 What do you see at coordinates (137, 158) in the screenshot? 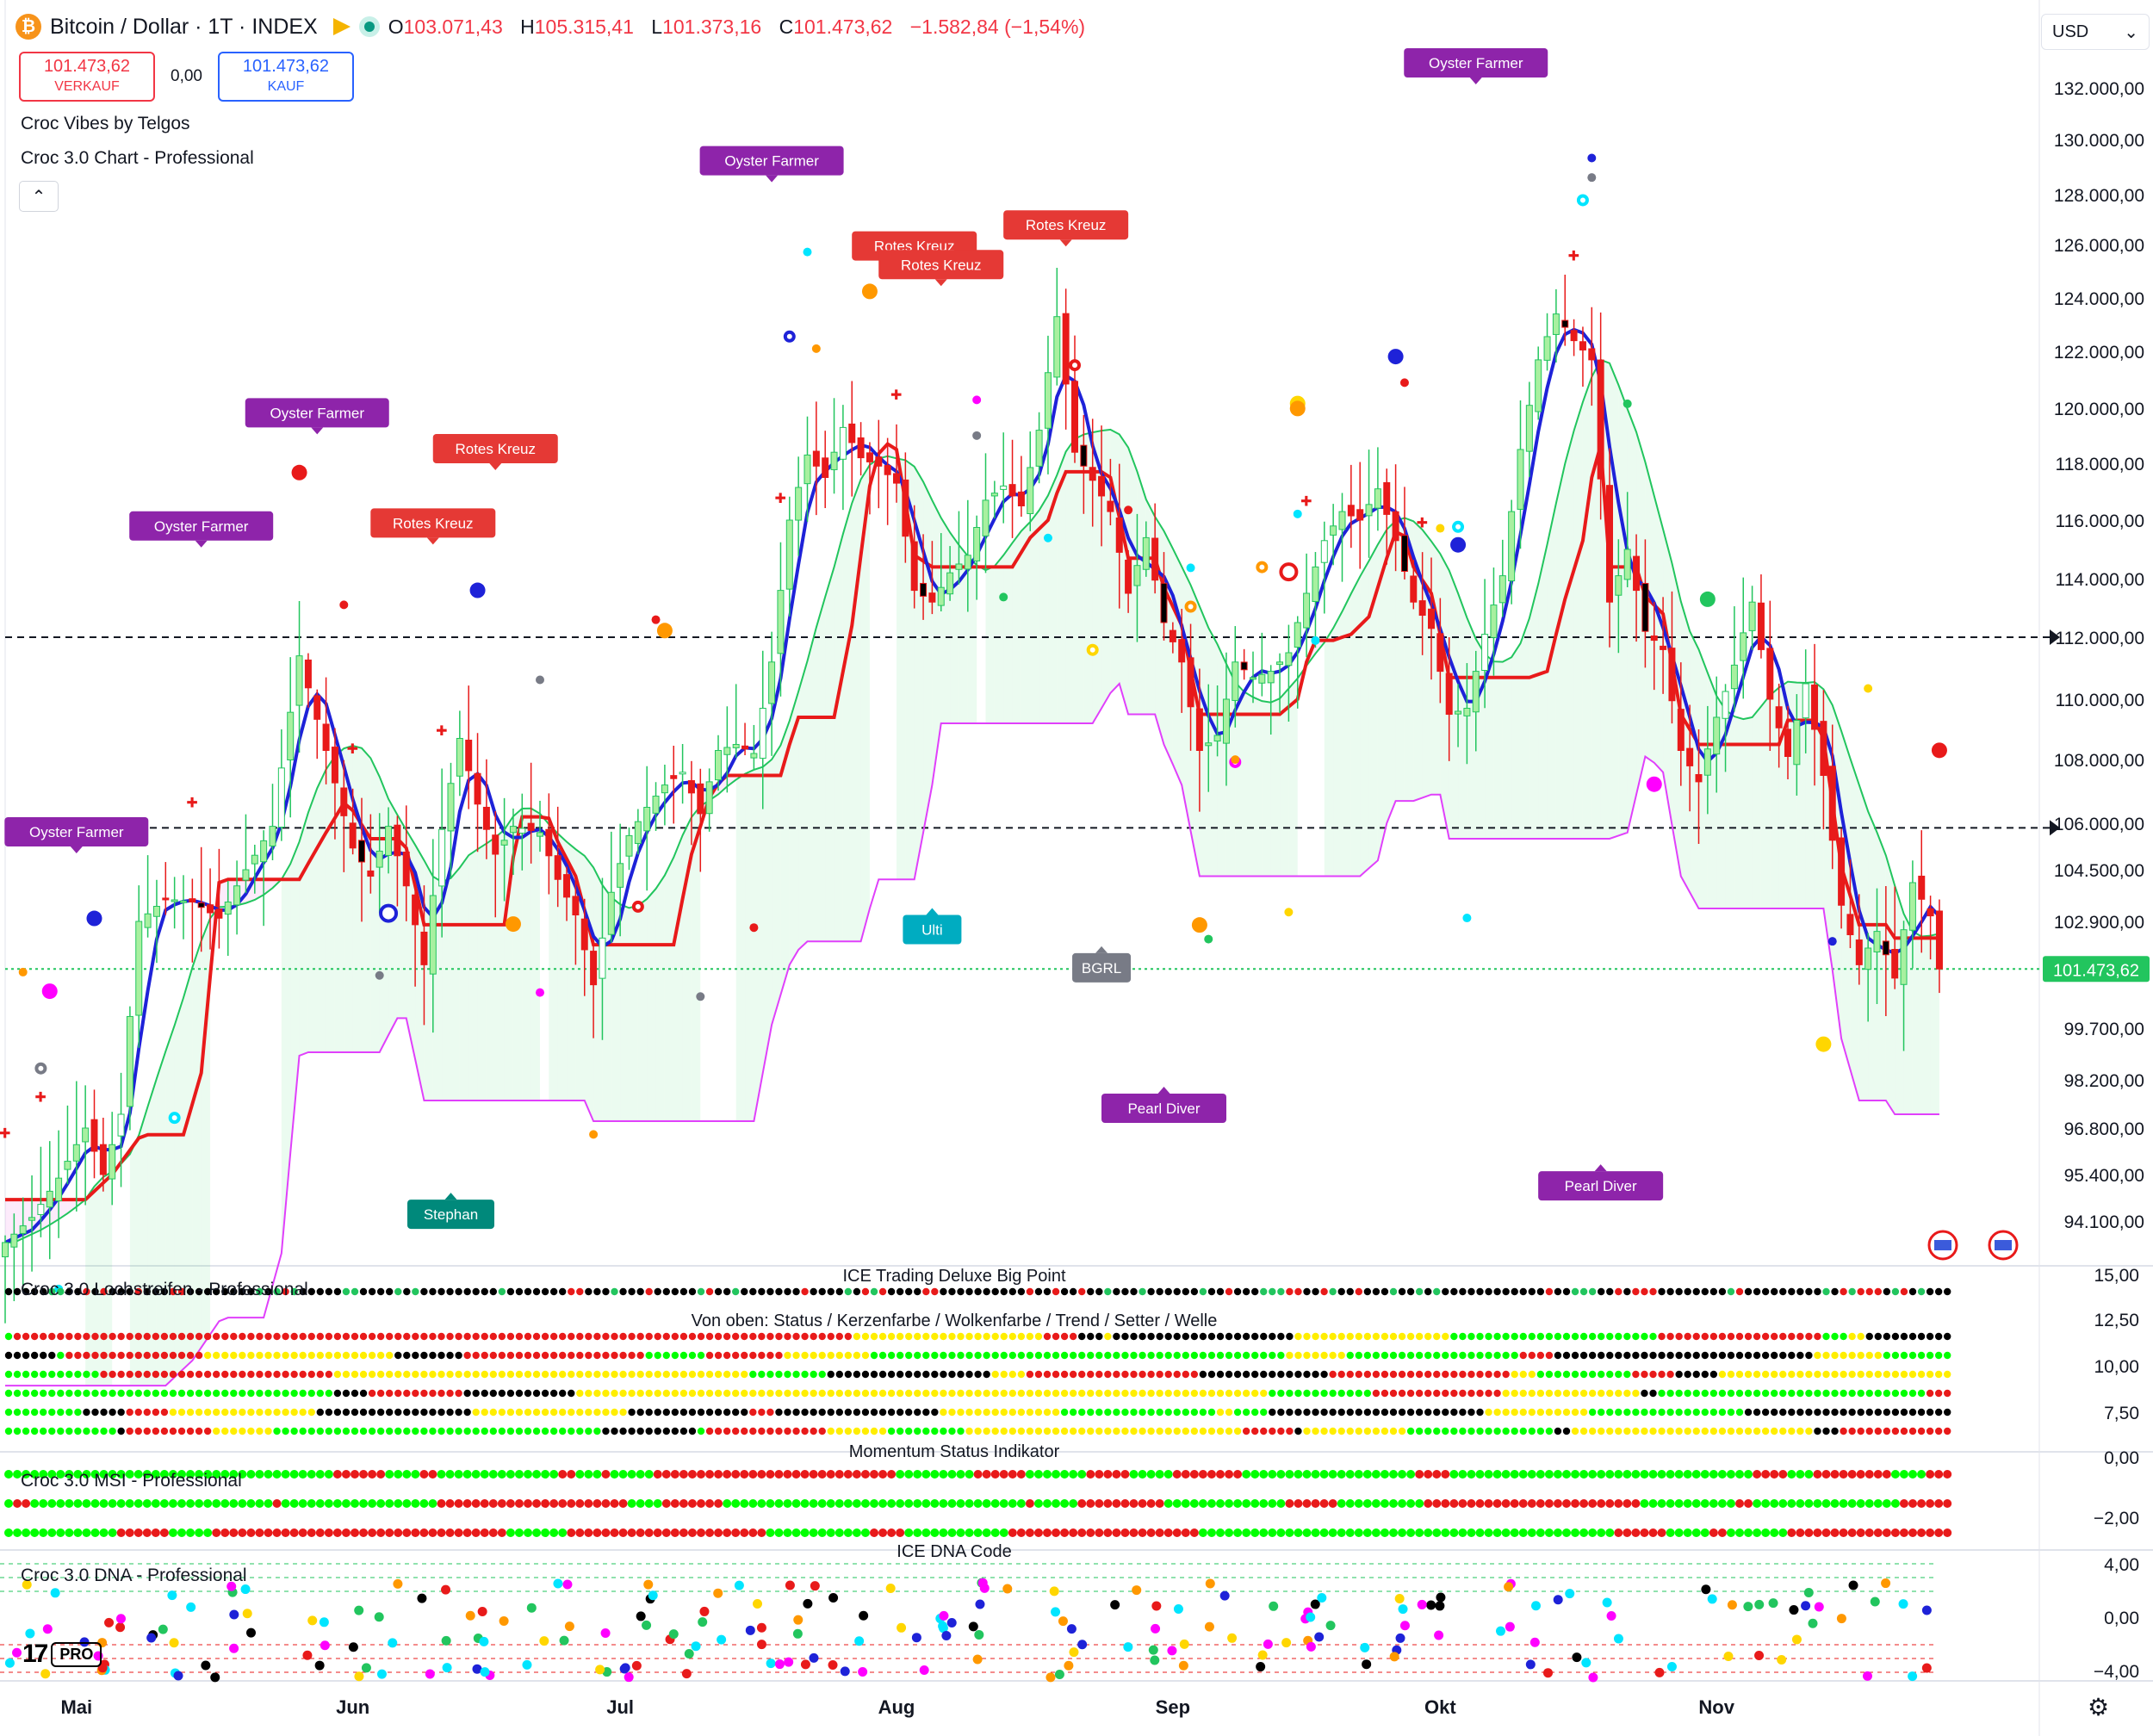
I see `indicator-croc-chart: Croc 3.0 Chart - Professional` at bounding box center [137, 158].